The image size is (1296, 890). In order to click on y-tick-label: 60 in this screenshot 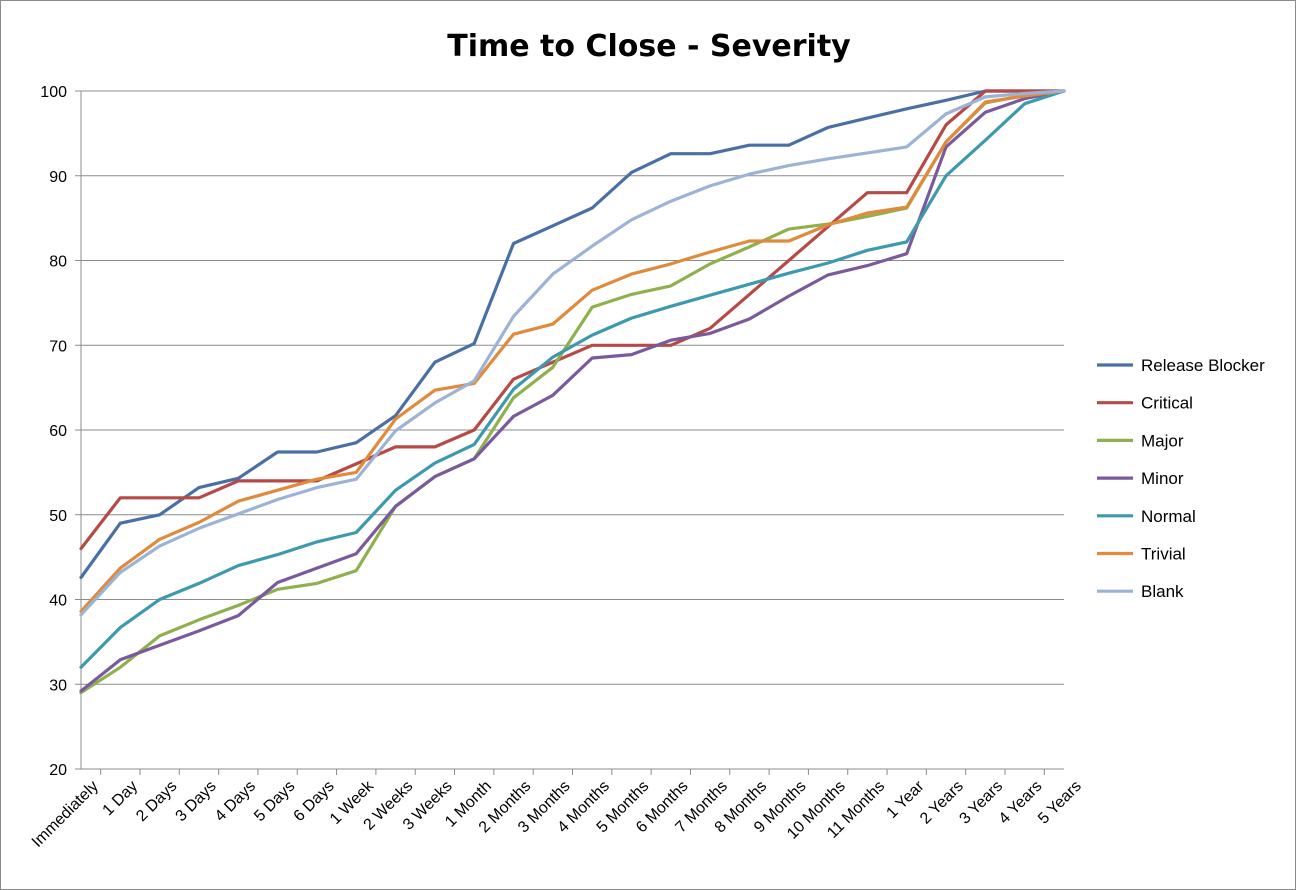, I will do `click(58, 431)`.